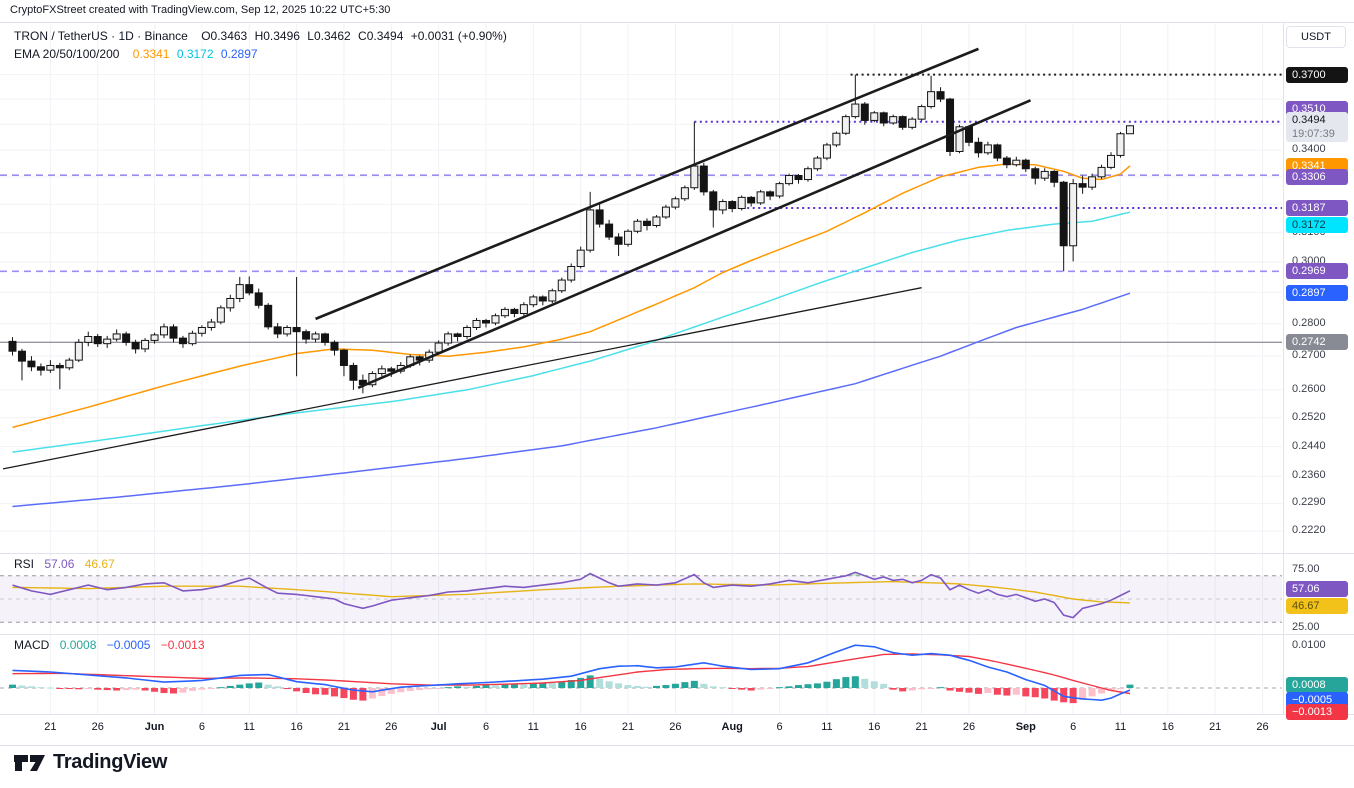 The width and height of the screenshot is (1354, 788). I want to click on macd-line-value: −0.0005, so click(128, 645).